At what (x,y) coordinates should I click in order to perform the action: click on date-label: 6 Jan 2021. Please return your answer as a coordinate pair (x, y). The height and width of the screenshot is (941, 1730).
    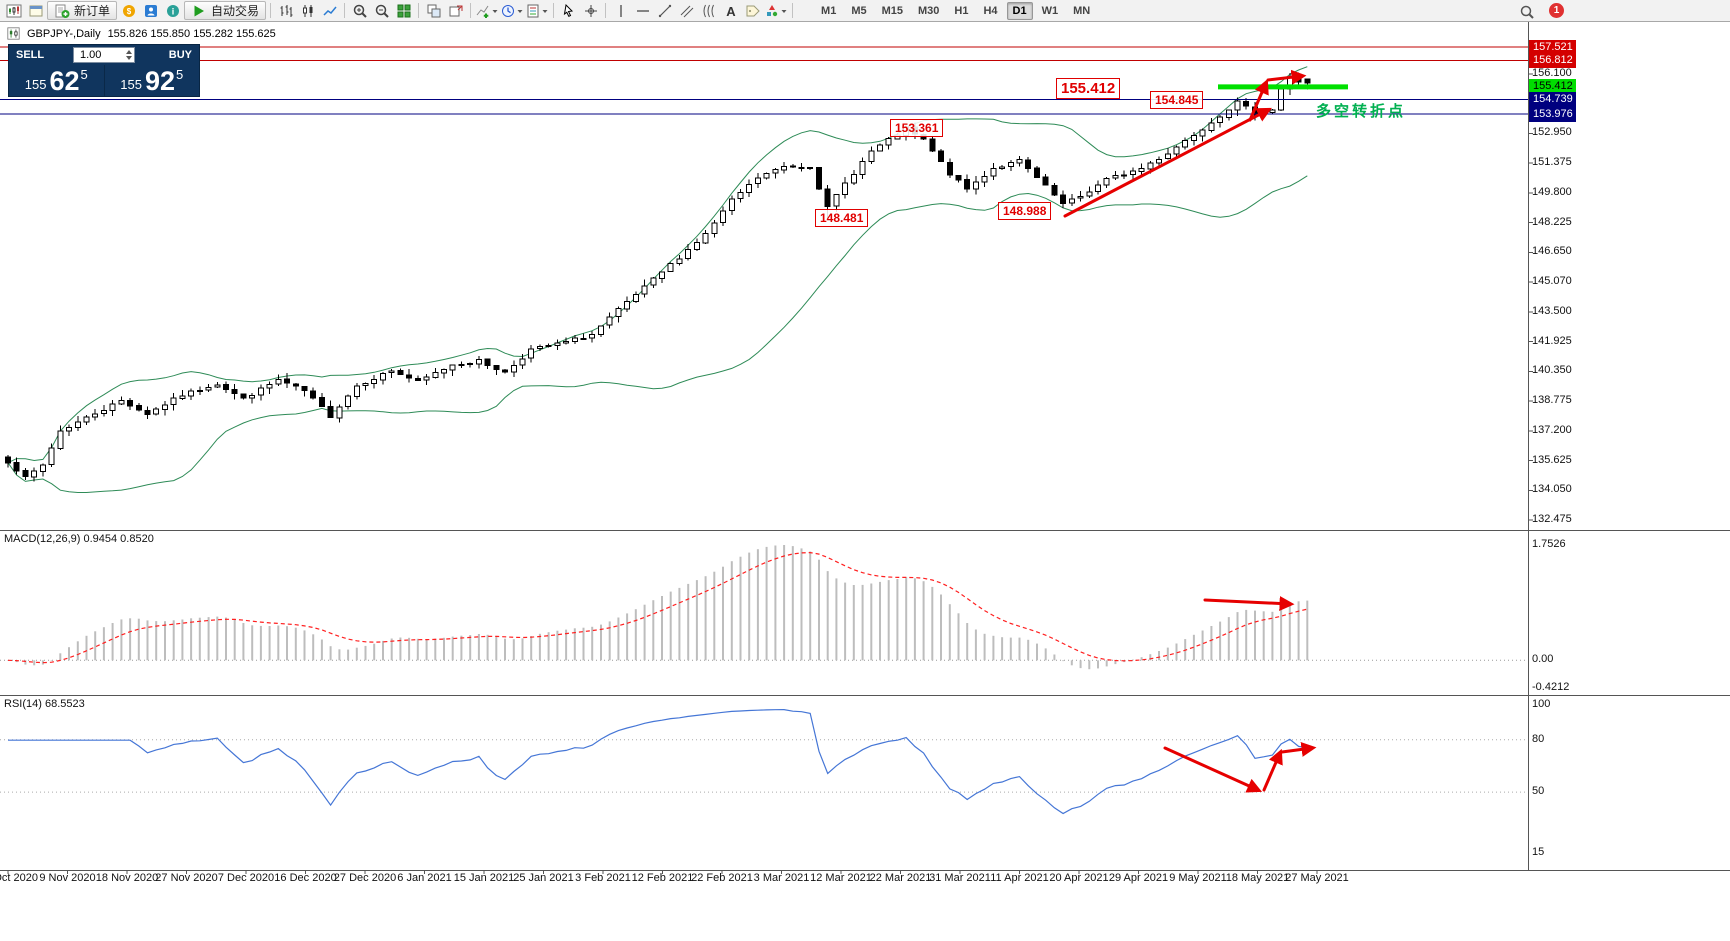
    Looking at the image, I should click on (424, 878).